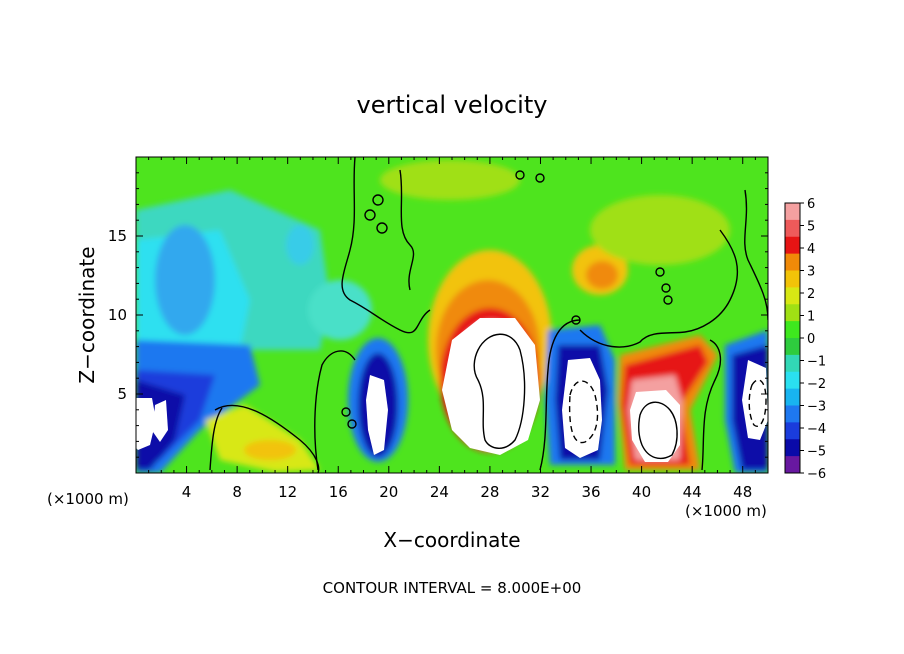 The width and height of the screenshot is (904, 654). Describe the element at coordinates (377, 415) in the screenshot. I see `core-x19` at that location.